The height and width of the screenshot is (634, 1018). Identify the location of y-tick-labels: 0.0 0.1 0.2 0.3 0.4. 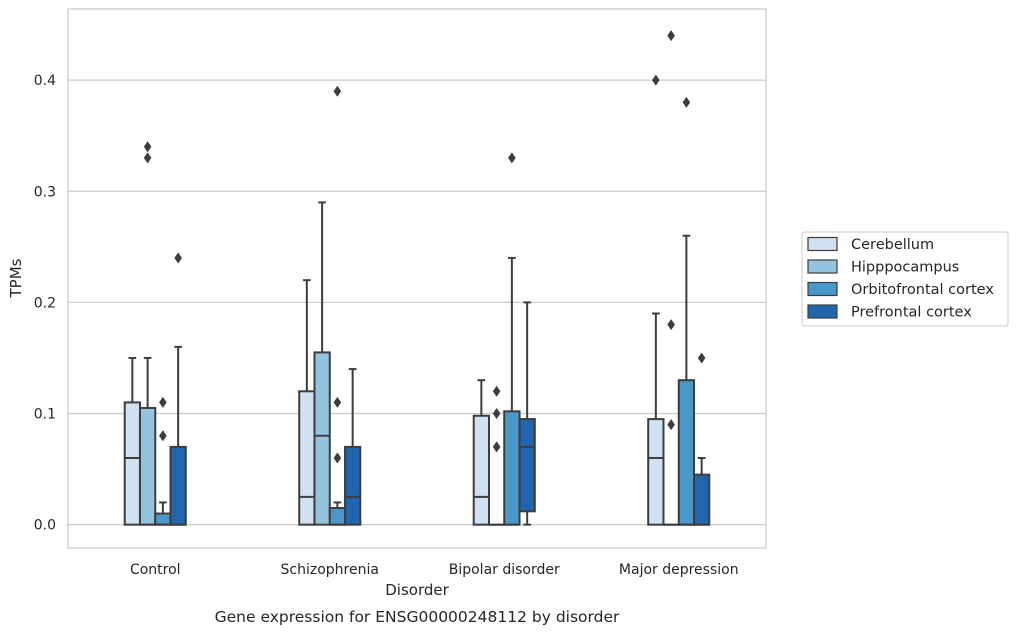
(45, 303).